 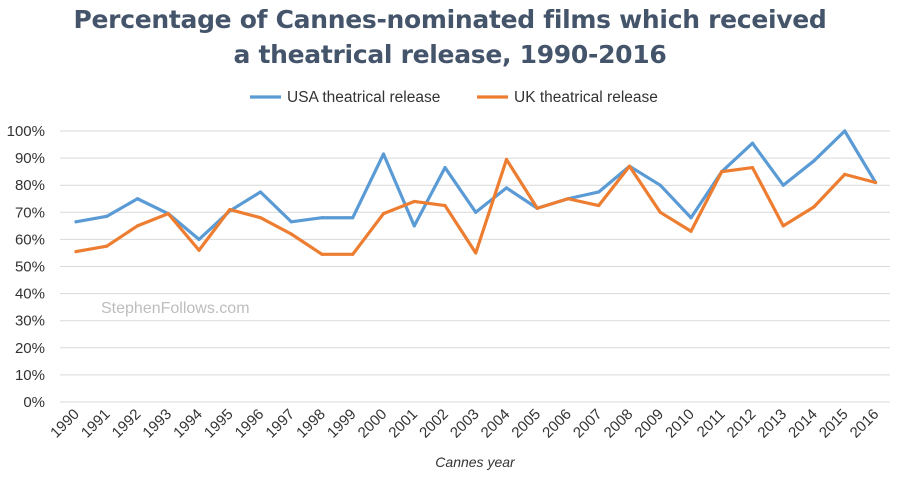 What do you see at coordinates (30, 158) in the screenshot?
I see `y-tick-label: 90%` at bounding box center [30, 158].